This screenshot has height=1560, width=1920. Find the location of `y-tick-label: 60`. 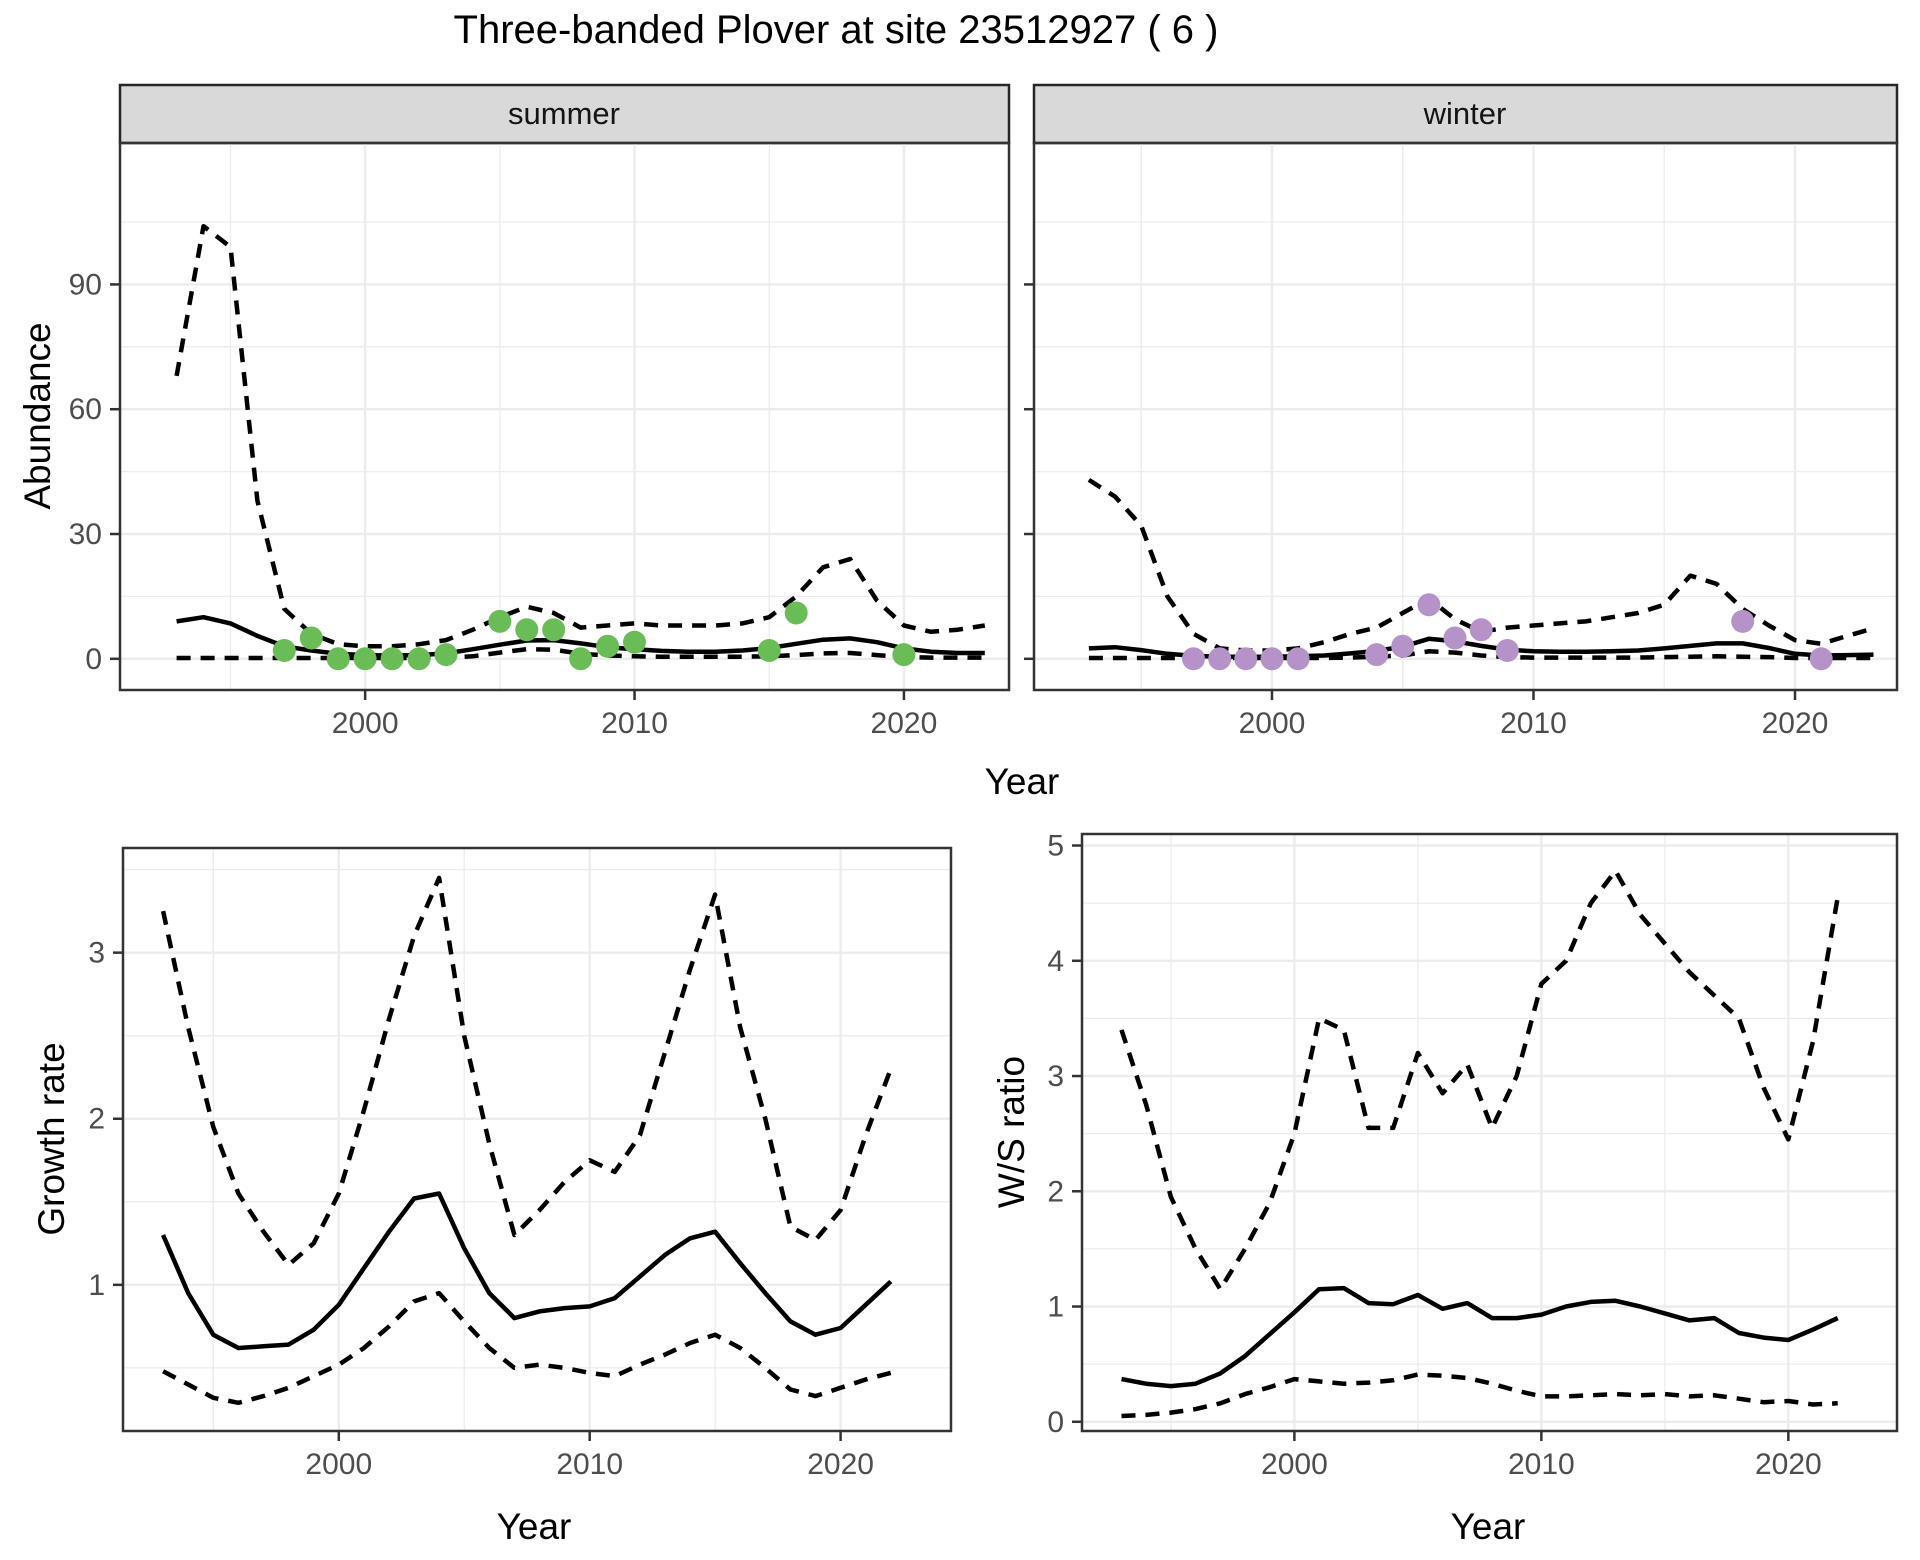

y-tick-label: 60 is located at coordinates (85, 409).